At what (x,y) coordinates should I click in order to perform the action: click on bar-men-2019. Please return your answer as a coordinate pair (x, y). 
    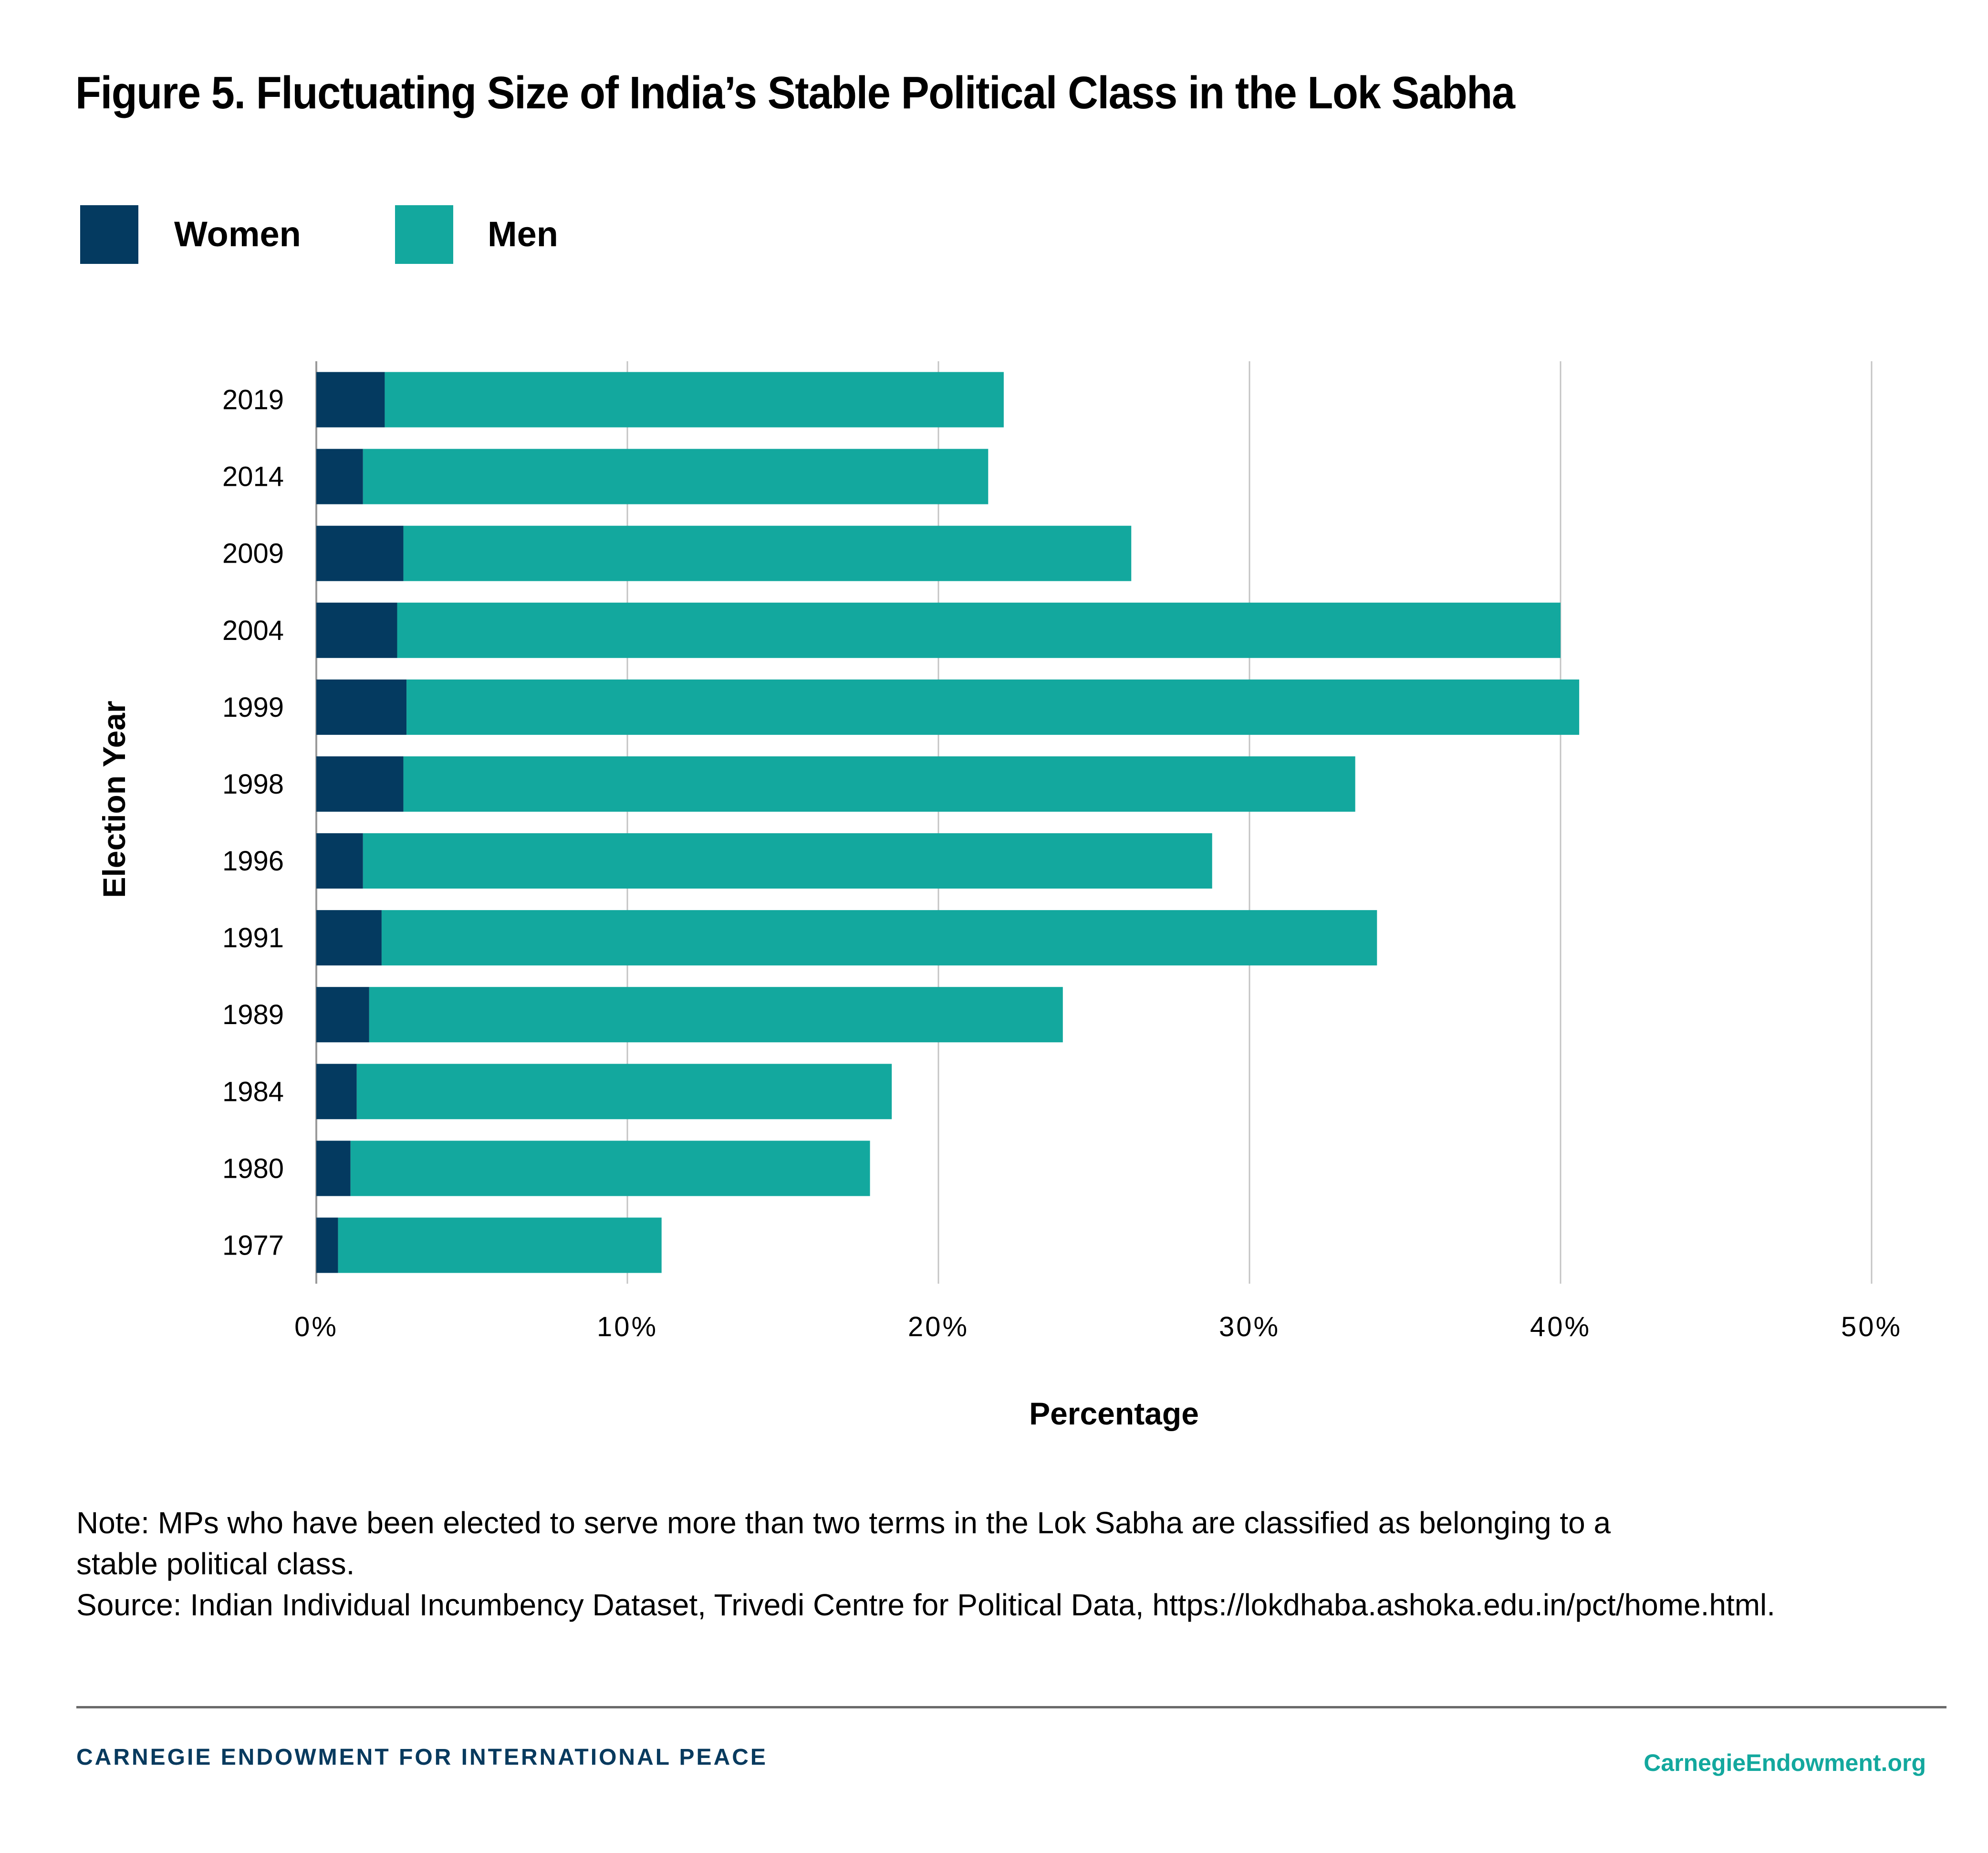
    Looking at the image, I should click on (694, 400).